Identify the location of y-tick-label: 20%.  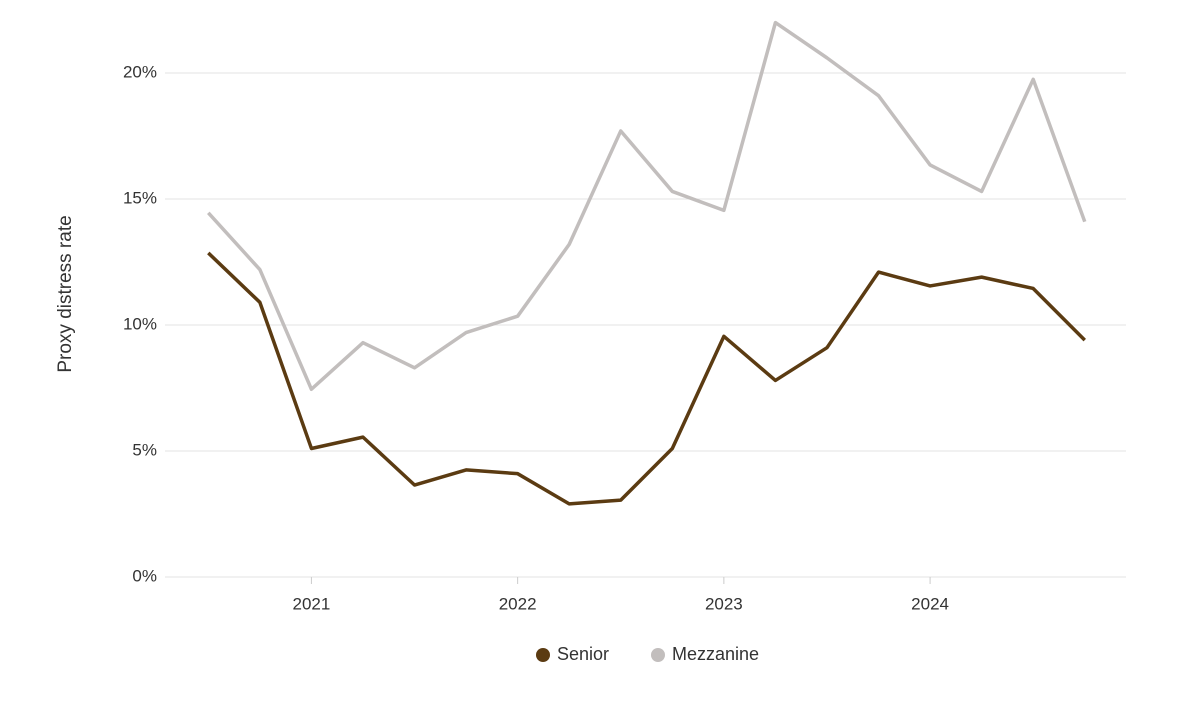
(140, 71).